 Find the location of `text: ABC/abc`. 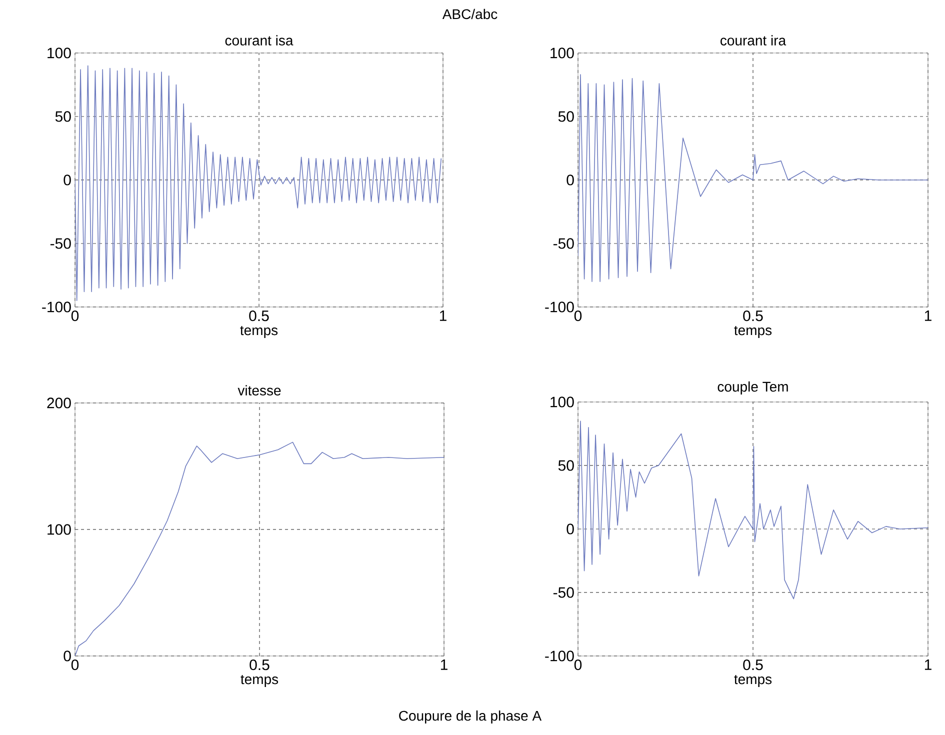

text: ABC/abc is located at coordinates (470, 14).